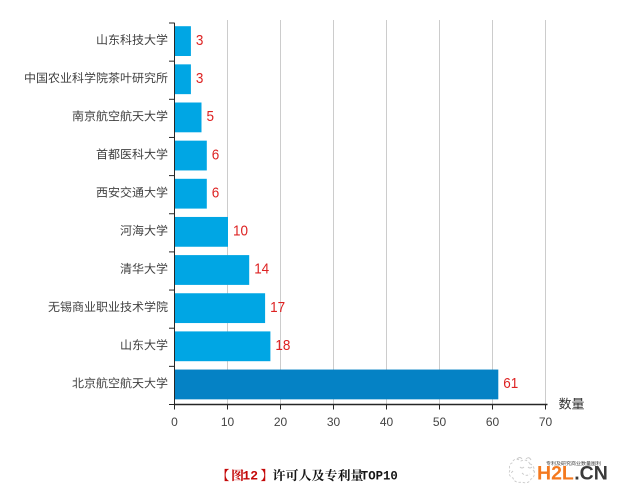 The image size is (623, 496). I want to click on svg-text: TOP10, so click(379, 476).